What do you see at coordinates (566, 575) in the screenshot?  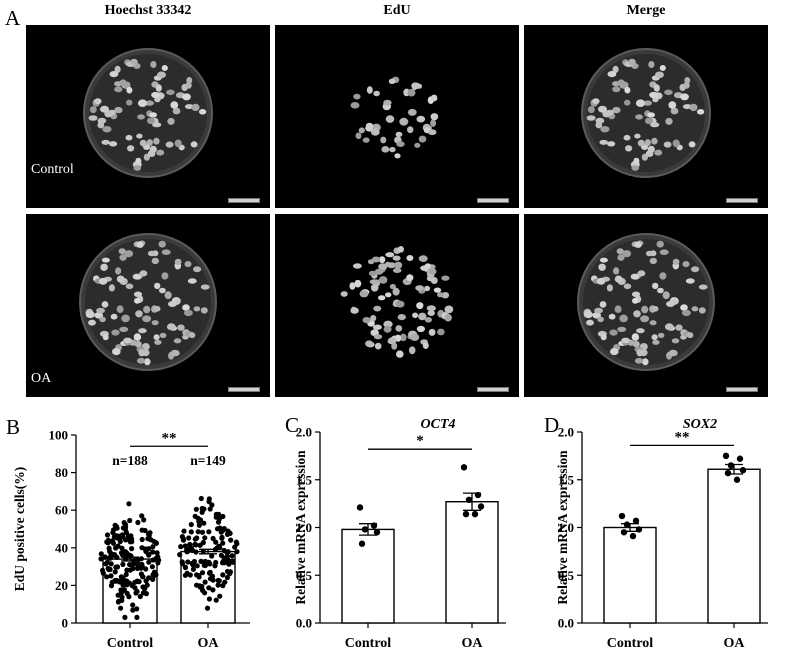 I see `y-tick-label: 0.5` at bounding box center [566, 575].